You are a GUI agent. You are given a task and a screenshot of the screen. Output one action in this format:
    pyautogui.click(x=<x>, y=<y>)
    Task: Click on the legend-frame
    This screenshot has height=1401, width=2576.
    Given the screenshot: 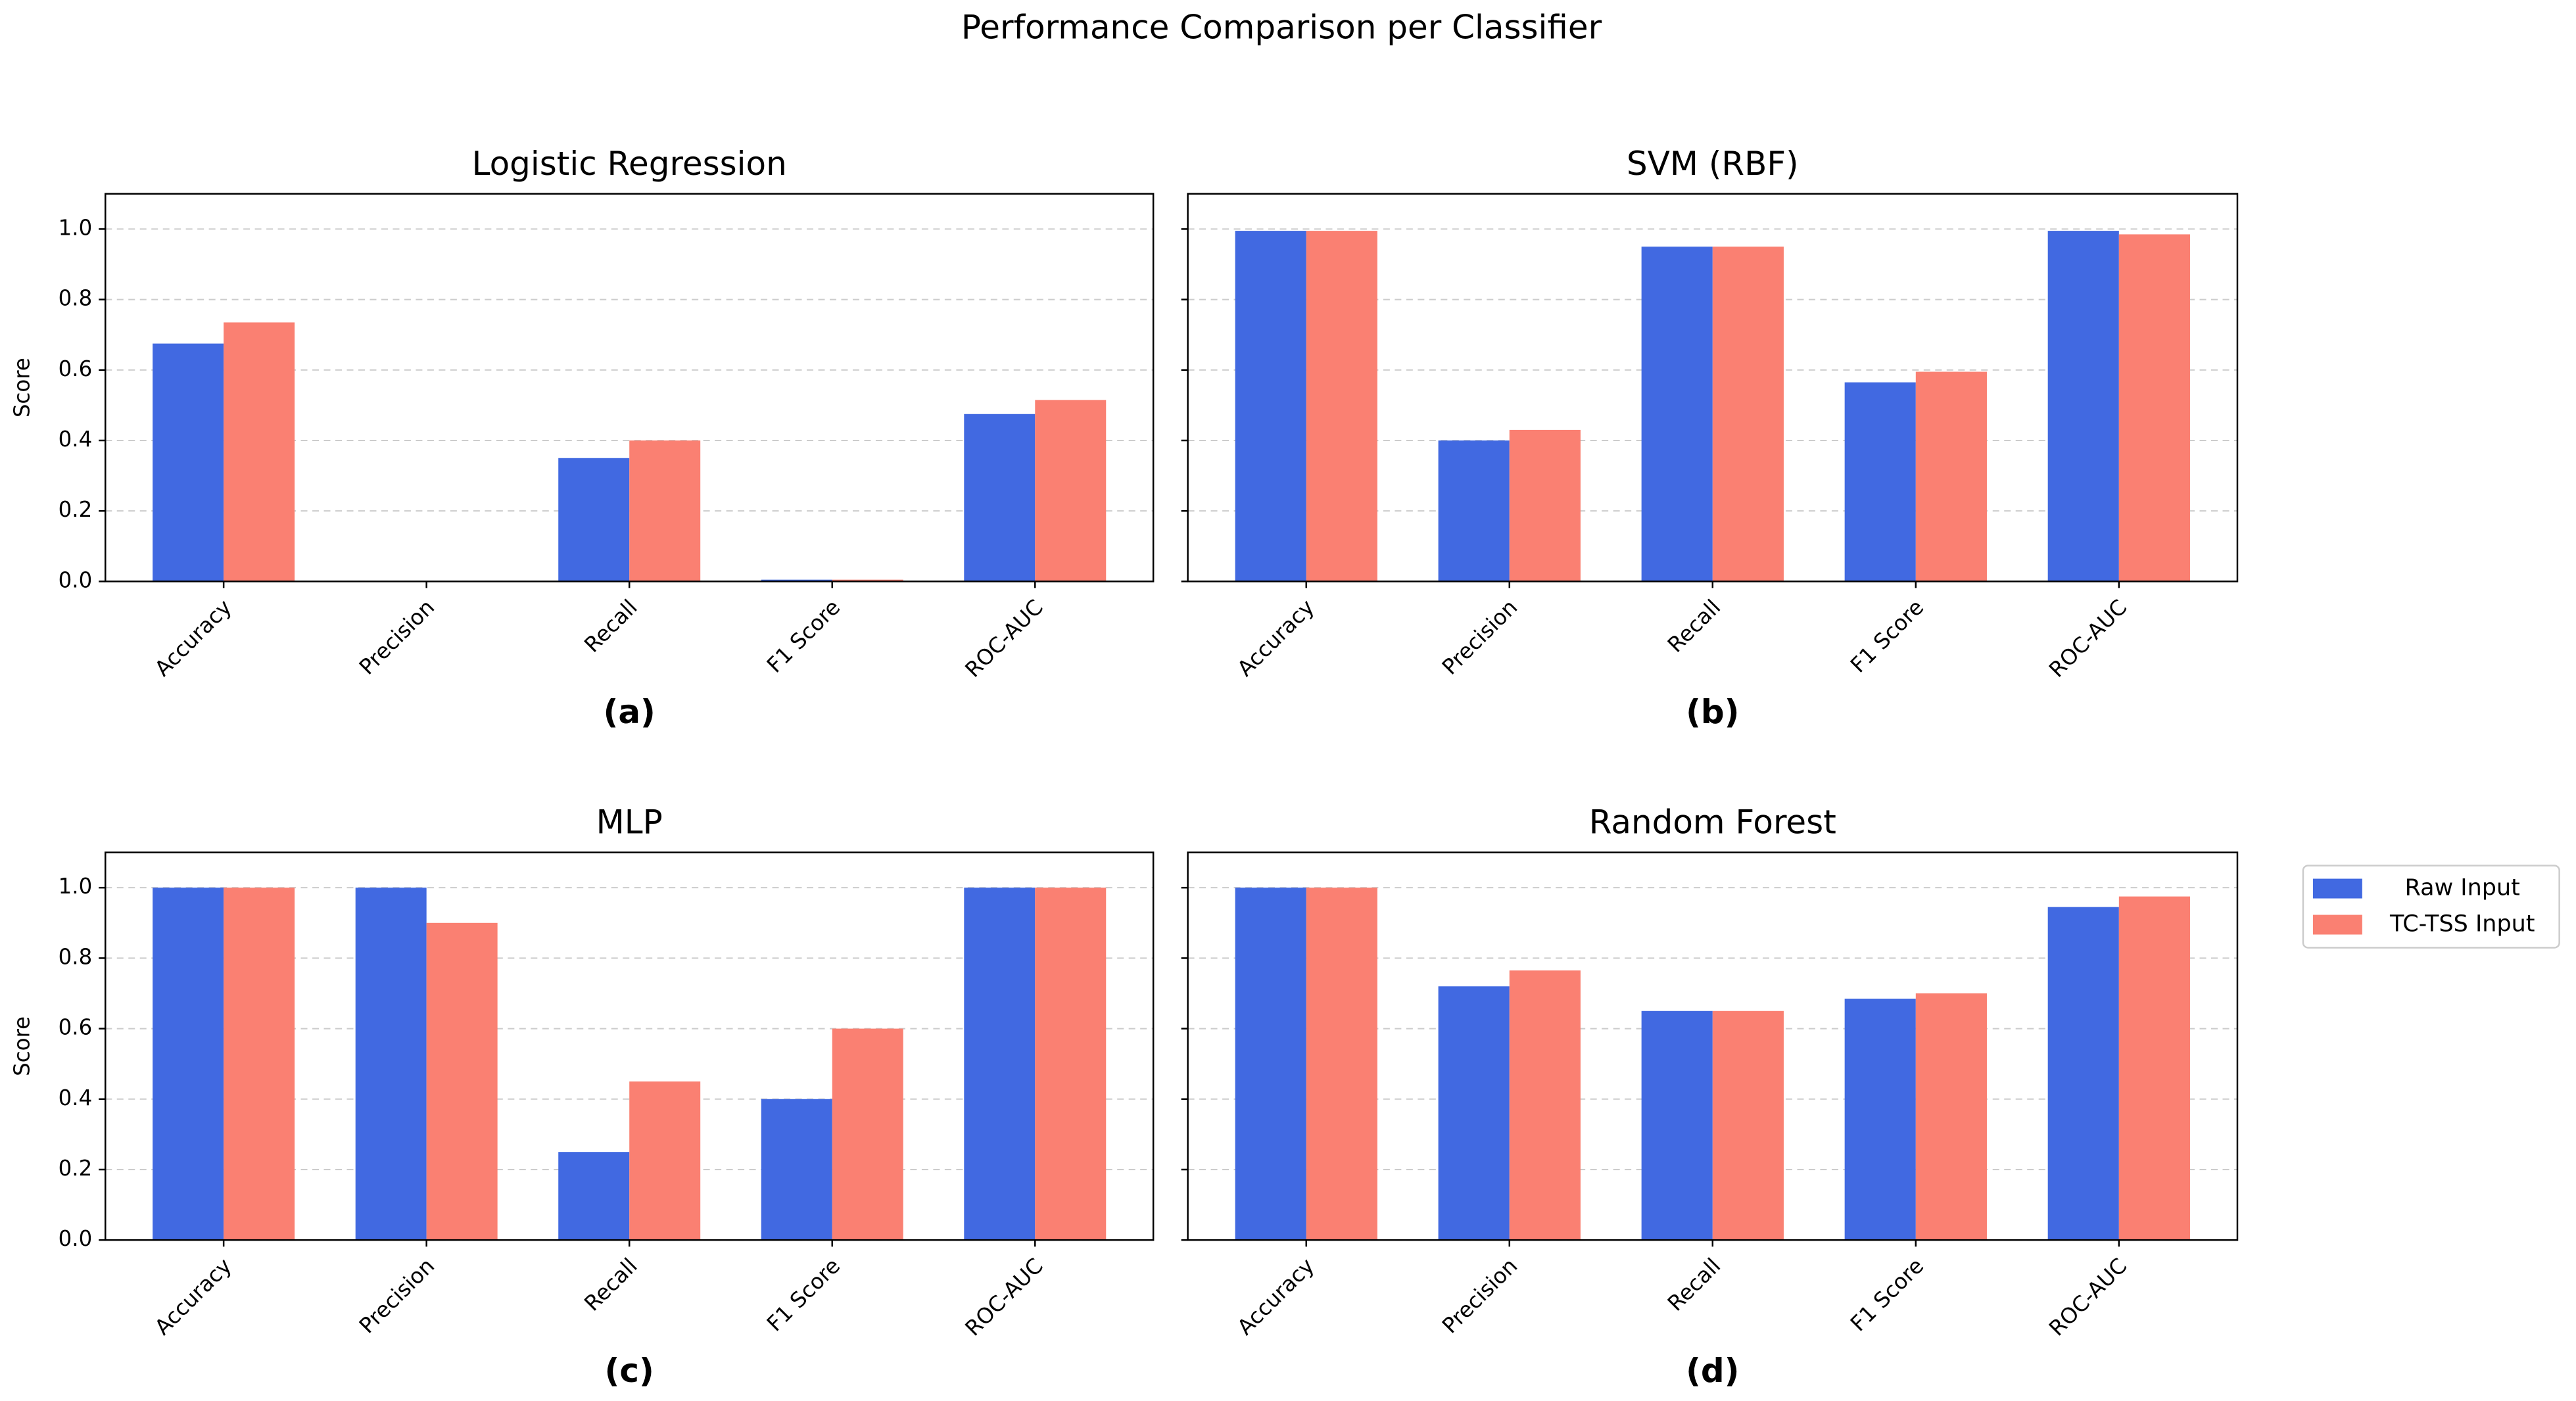 What is the action you would take?
    pyautogui.click(x=2431, y=907)
    